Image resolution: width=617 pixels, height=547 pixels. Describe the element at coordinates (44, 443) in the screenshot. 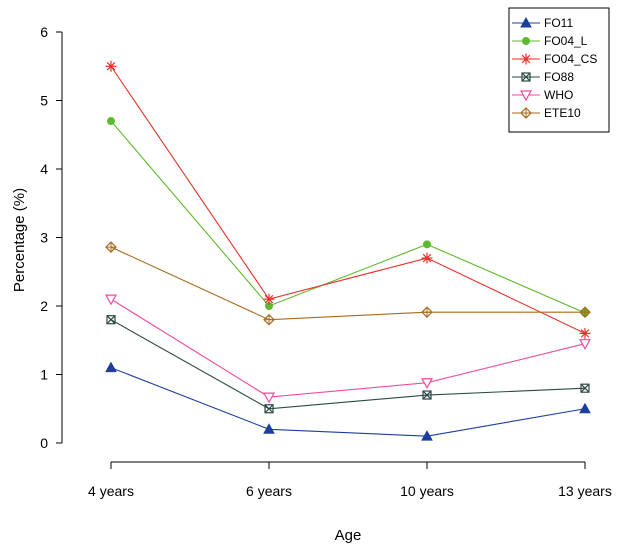

I see `y-tick-label: 0` at that location.